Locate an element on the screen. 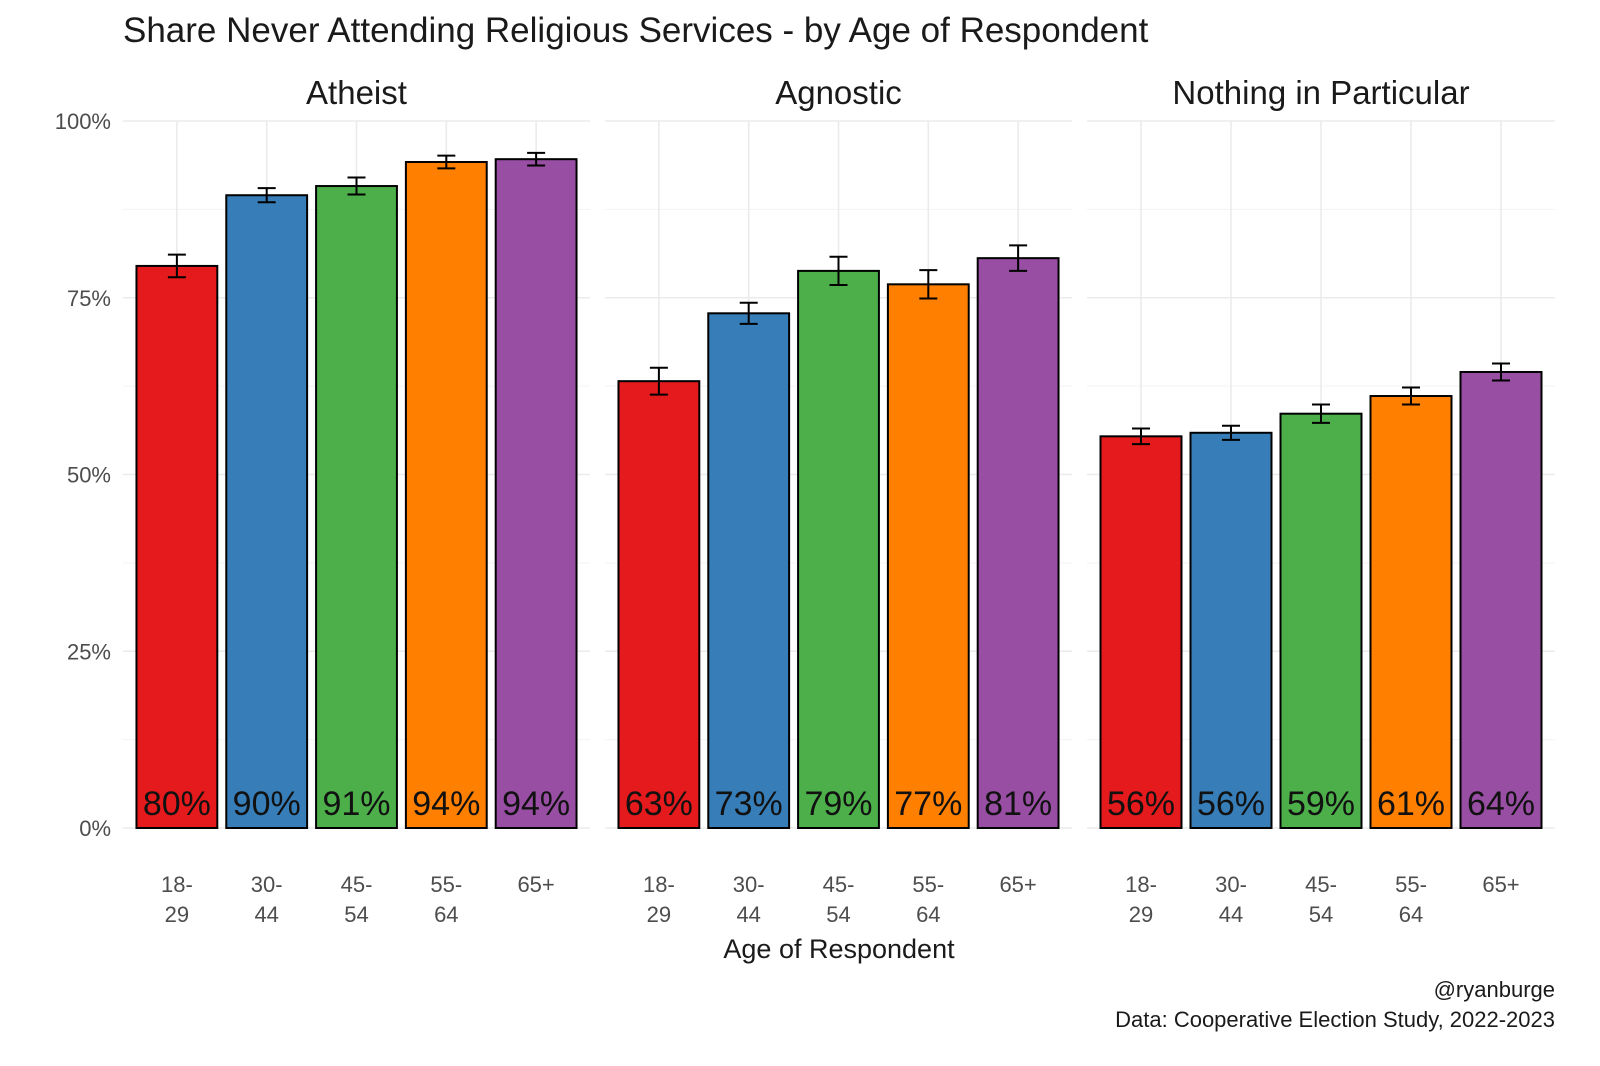 Image resolution: width=1600 pixels, height=1066 pixels. bar-data-label: 80% is located at coordinates (177, 804).